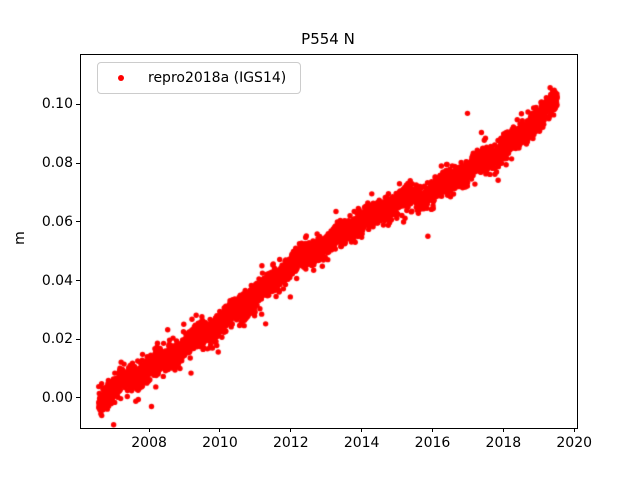 The image size is (640, 480). What do you see at coordinates (574, 443) in the screenshot?
I see `x-tick-label: 2020` at bounding box center [574, 443].